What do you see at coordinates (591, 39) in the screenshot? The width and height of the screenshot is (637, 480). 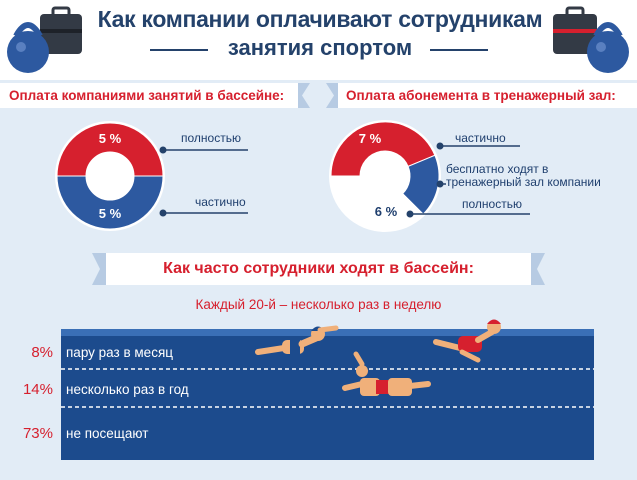 I see `briefcase-and-kettlebell-icon` at bounding box center [591, 39].